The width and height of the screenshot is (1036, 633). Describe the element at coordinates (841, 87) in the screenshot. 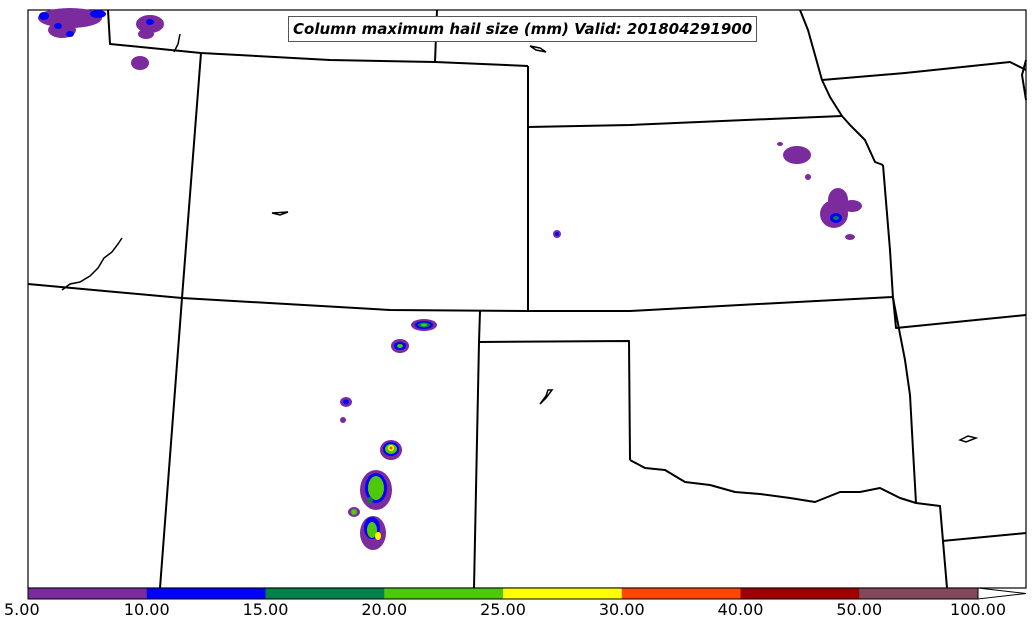

I see `boundary-kansas-missouri-river` at that location.